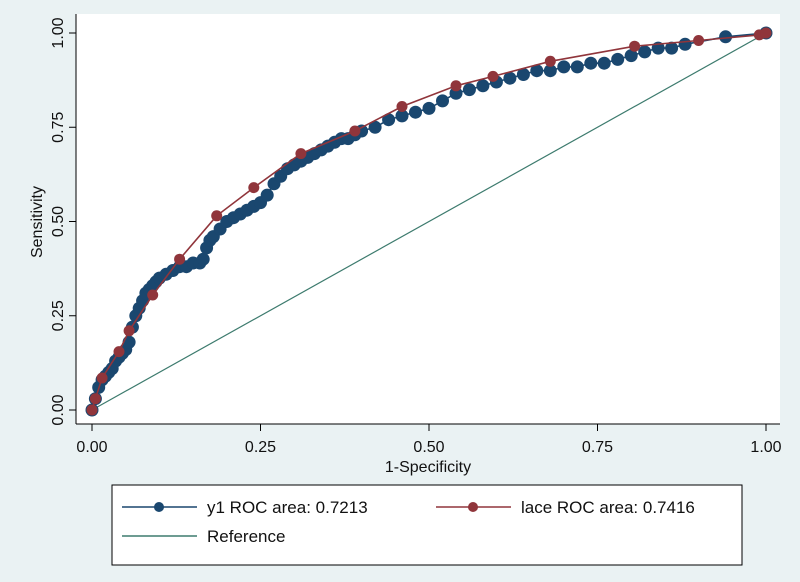 This screenshot has width=800, height=582. What do you see at coordinates (37, 222) in the screenshot?
I see `y-axis-title: Sensitivity` at bounding box center [37, 222].